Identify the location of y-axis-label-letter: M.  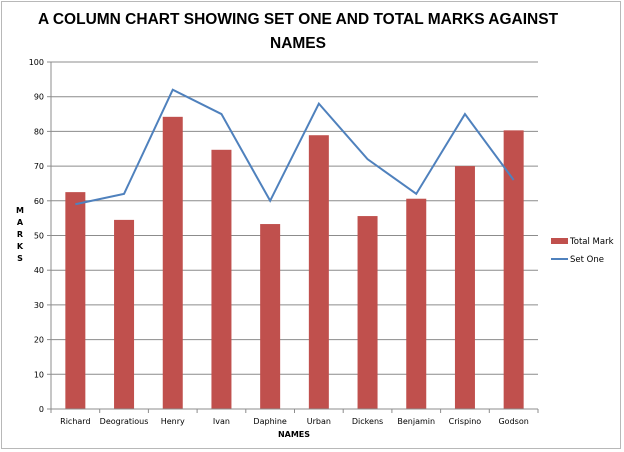
(20, 210).